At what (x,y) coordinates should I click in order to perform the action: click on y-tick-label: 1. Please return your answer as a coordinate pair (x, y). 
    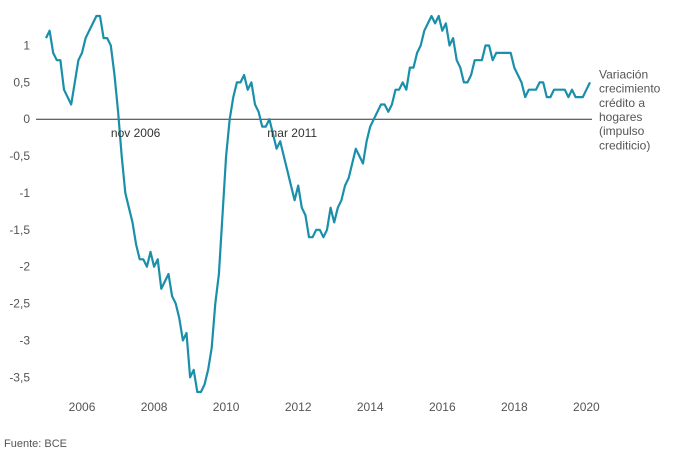
    Looking at the image, I should click on (26, 45).